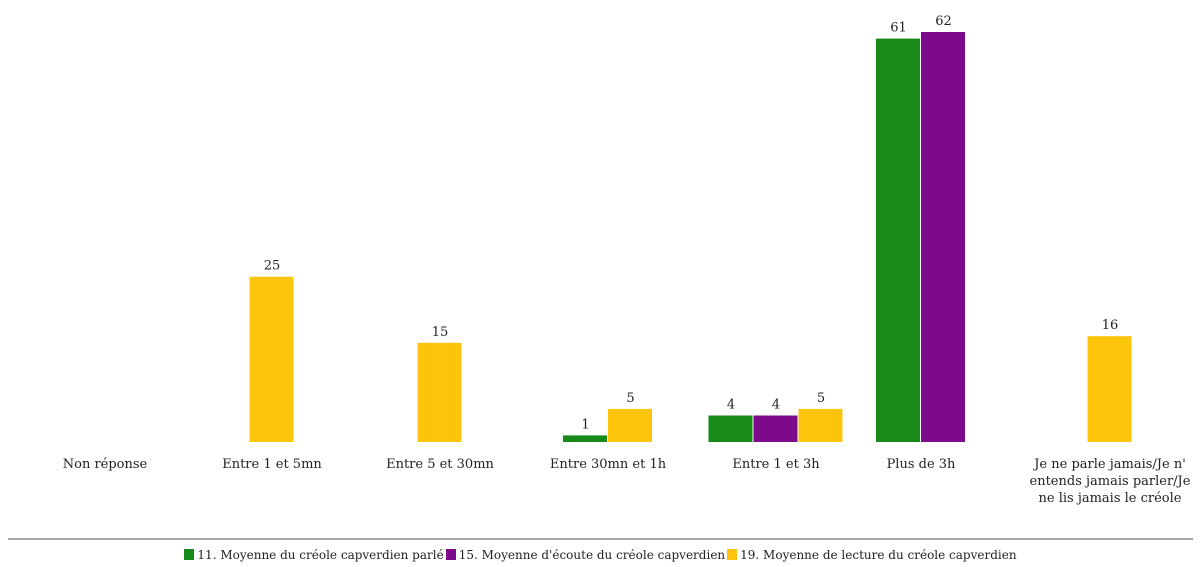 This screenshot has height=567, width=1201. I want to click on value-label-series3-entre-1-et-5mn: 25, so click(272, 266).